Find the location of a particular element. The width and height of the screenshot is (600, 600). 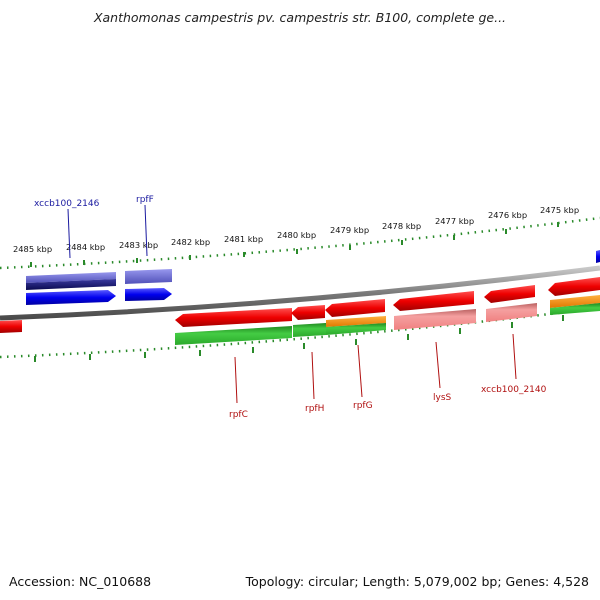

gene-feature-rpfC-green is located at coordinates (233, 335).